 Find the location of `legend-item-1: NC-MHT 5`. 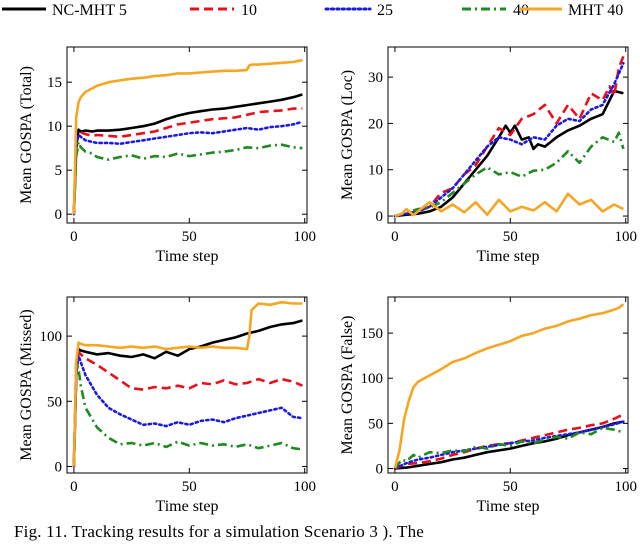

legend-item-1: NC-MHT 5 is located at coordinates (64, 10).